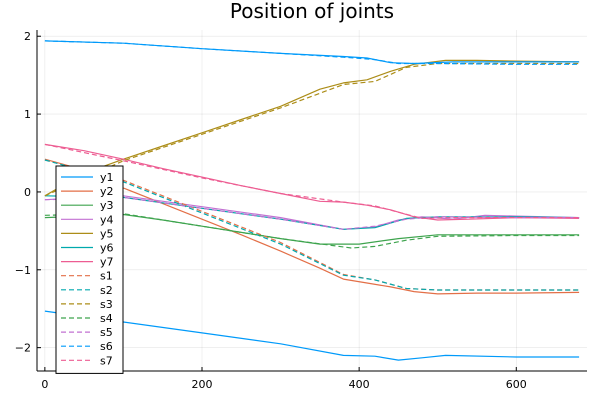 The image size is (600, 400). I want to click on legend-label-y2: y2, so click(107, 191).